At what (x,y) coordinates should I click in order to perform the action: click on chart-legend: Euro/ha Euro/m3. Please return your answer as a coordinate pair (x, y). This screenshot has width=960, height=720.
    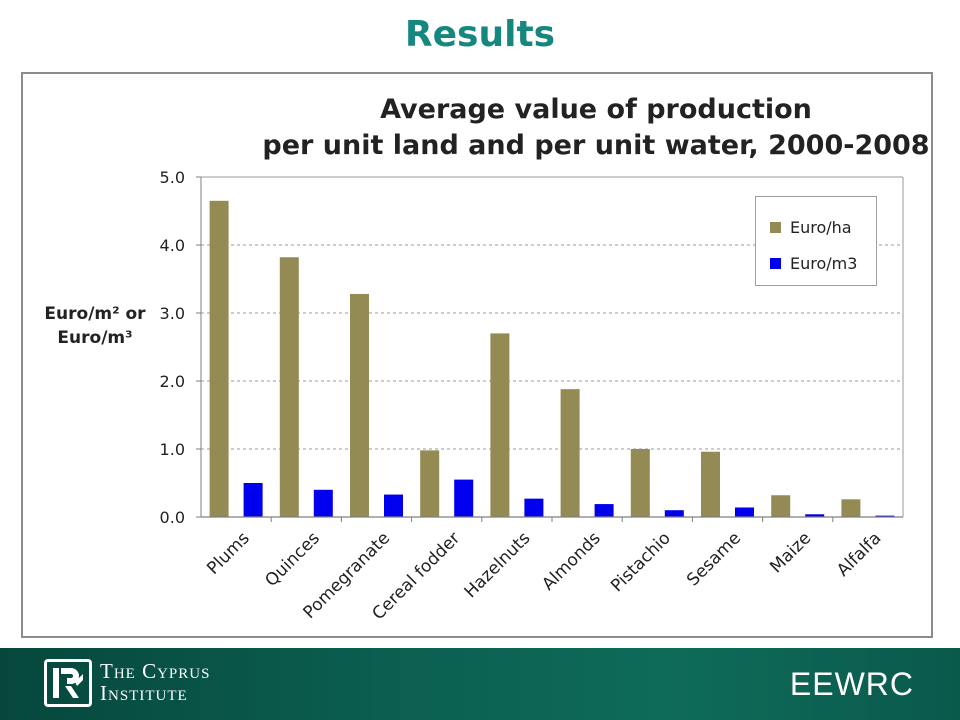
    Looking at the image, I should click on (816, 241).